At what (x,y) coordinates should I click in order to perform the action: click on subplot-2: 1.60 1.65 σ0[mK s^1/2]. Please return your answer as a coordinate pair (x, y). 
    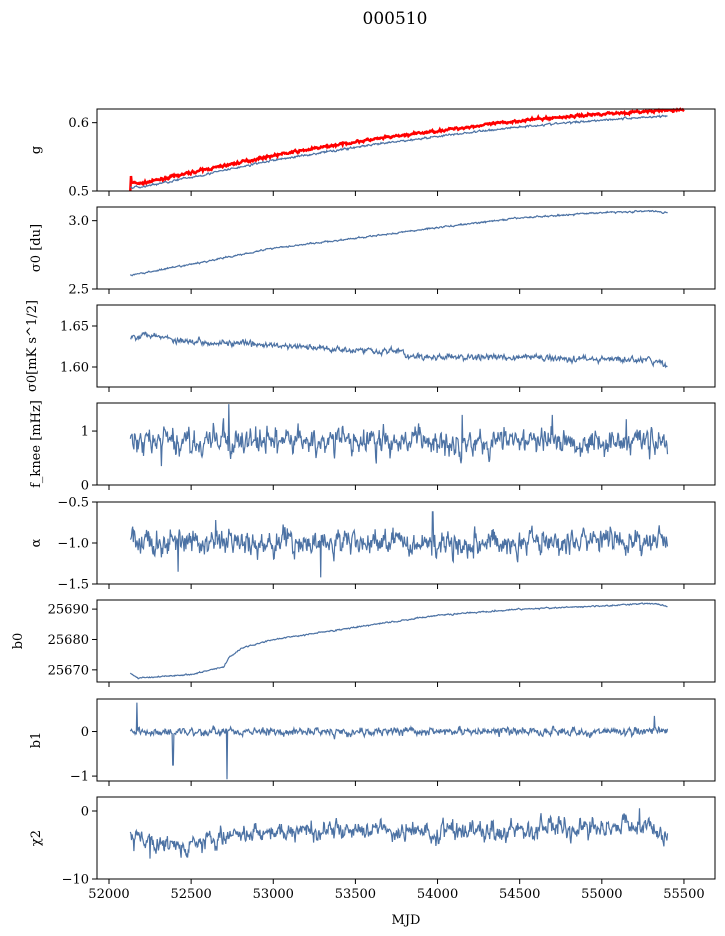
    Looking at the image, I should click on (370, 346).